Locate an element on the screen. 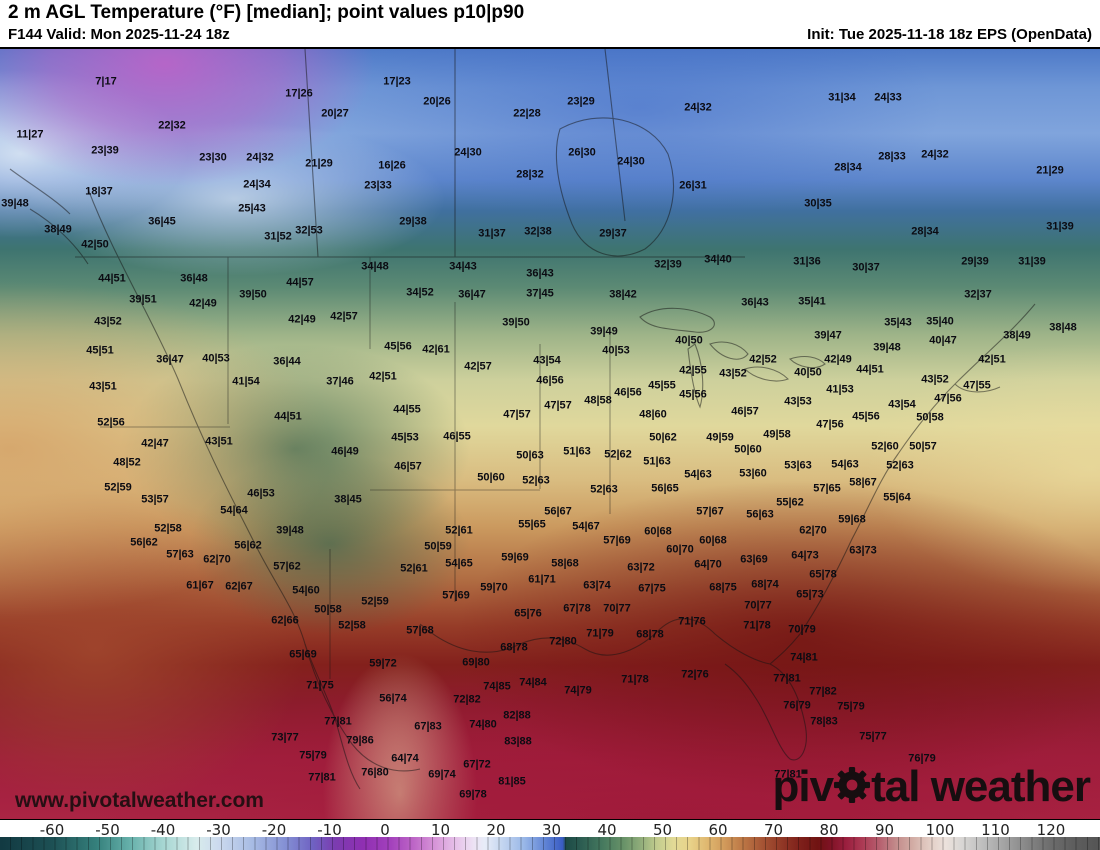 The width and height of the screenshot is (1100, 850). colorbar-tick-label: -60 is located at coordinates (52, 830).